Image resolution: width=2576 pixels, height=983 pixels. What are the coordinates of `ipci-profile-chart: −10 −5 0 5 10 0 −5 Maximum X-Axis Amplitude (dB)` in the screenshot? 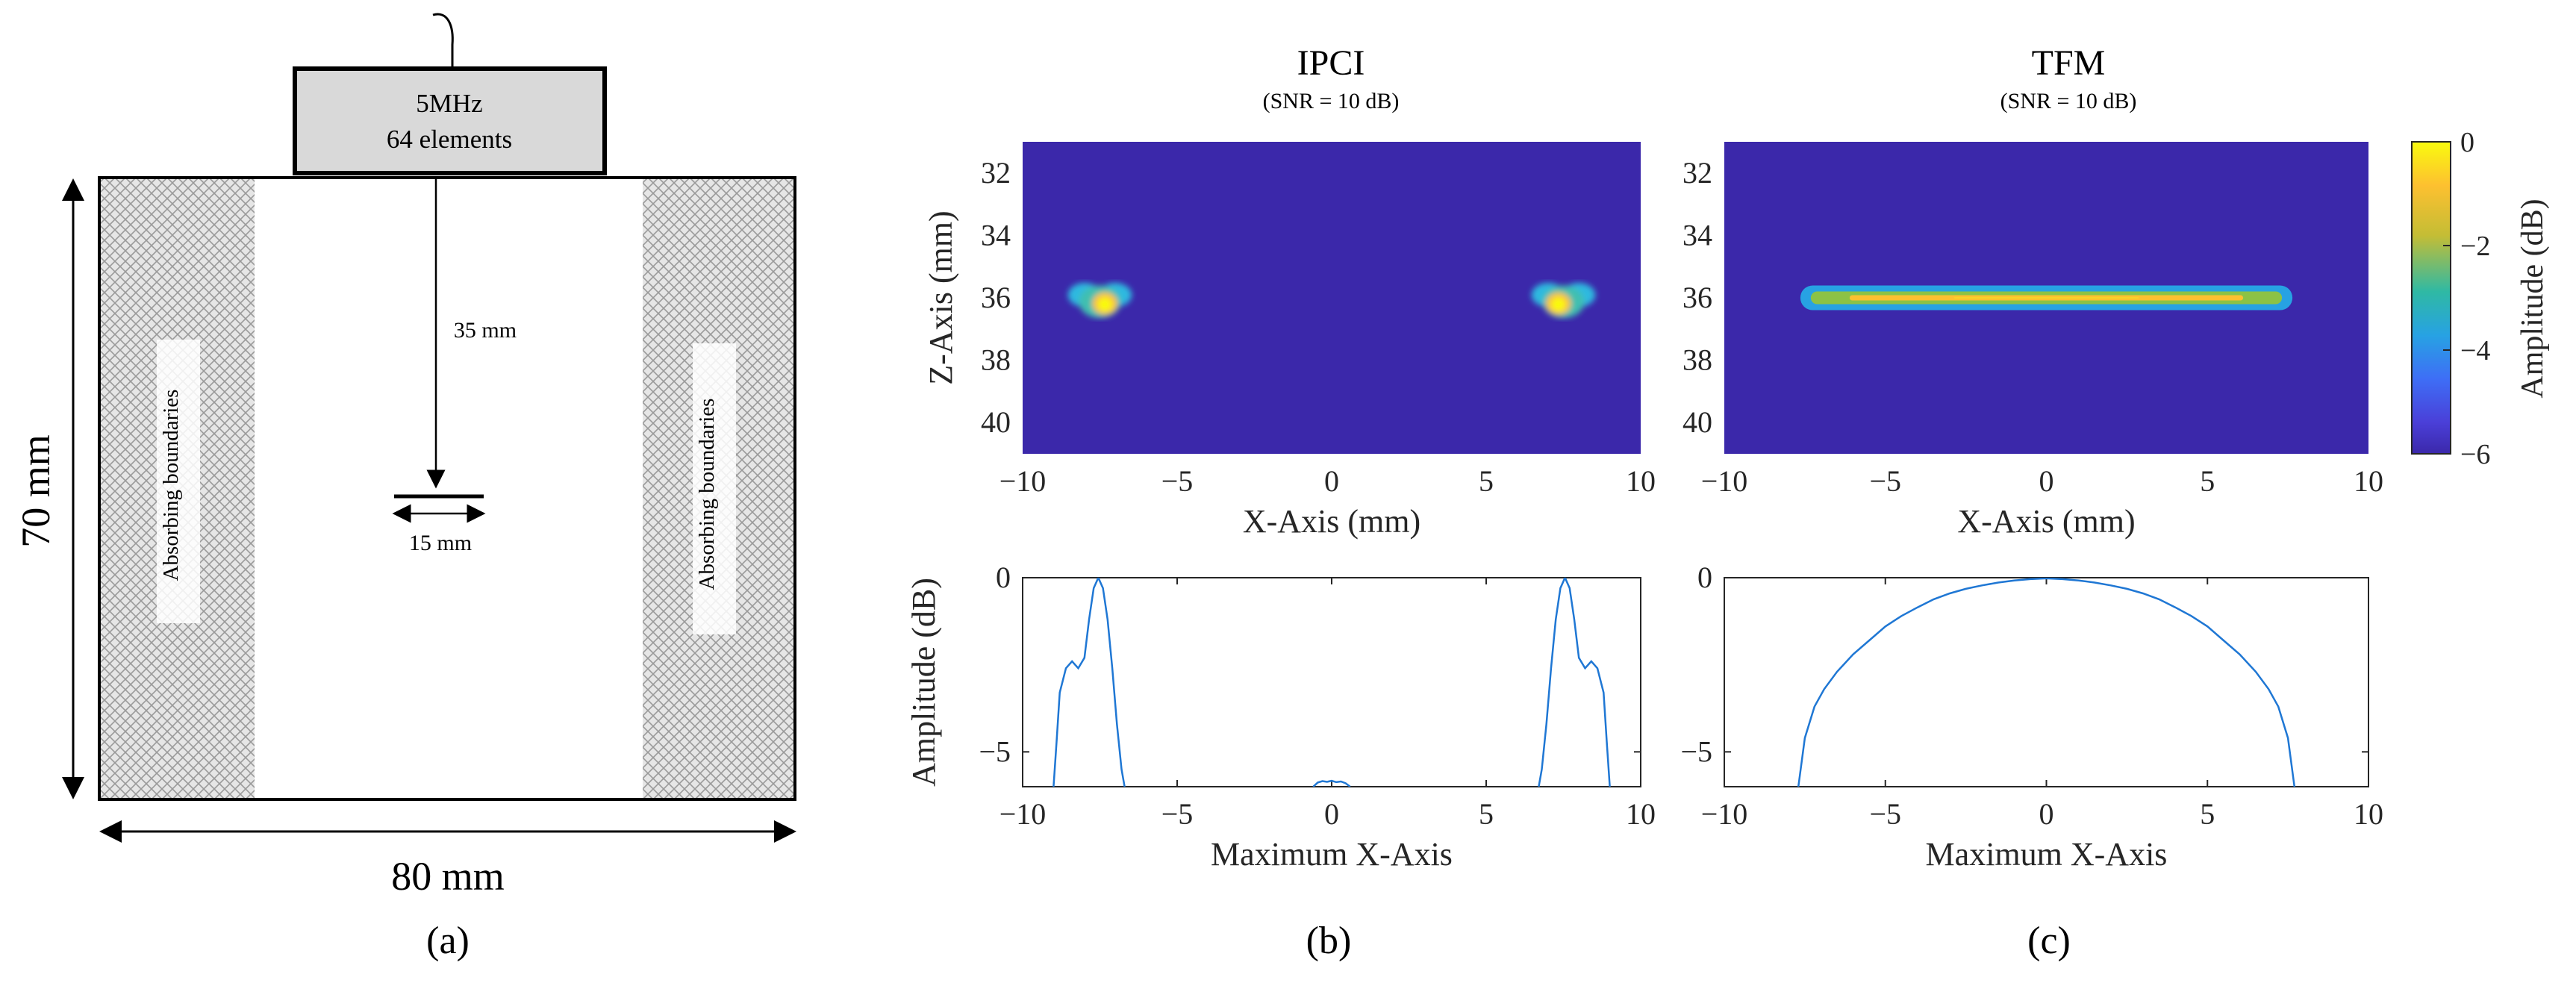 It's located at (1280, 717).